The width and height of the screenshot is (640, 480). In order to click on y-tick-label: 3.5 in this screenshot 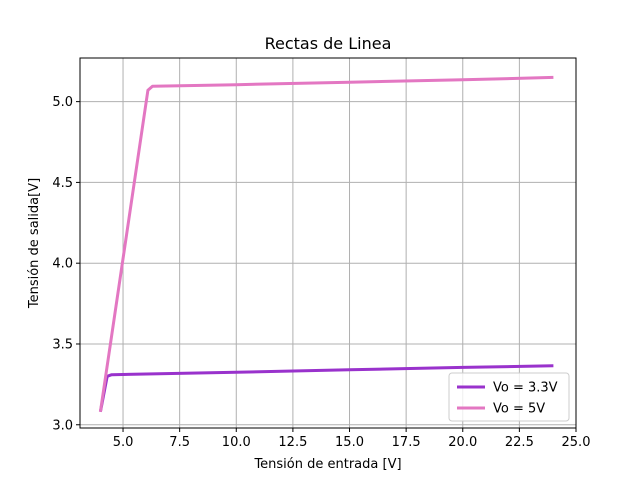, I will do `click(62, 344)`.